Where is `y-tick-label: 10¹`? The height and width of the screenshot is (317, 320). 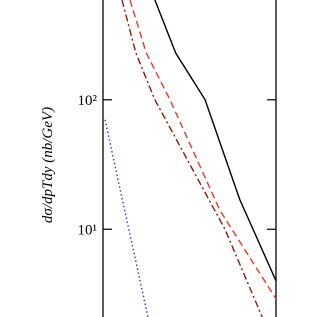 y-tick-label: 10¹ is located at coordinates (88, 230).